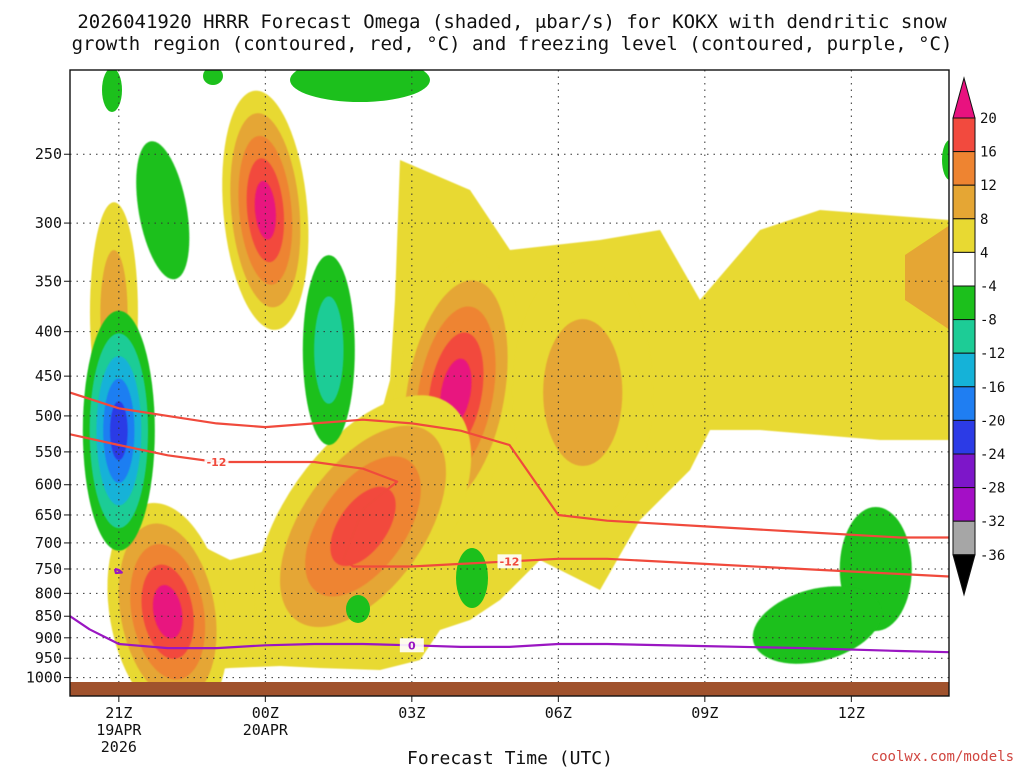  What do you see at coordinates (992, 421) in the screenshot?
I see `colorbar-label: -20` at bounding box center [992, 421].